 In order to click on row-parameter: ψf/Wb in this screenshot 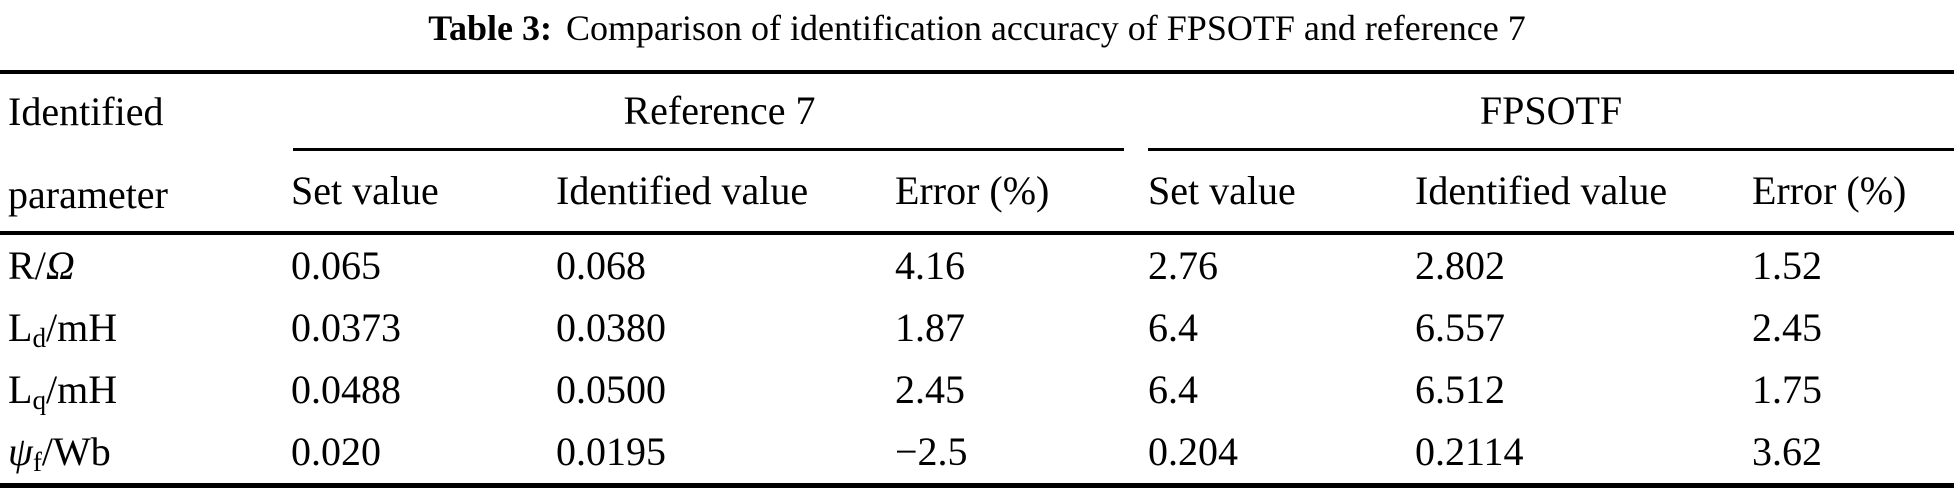, I will do `click(145, 452)`.